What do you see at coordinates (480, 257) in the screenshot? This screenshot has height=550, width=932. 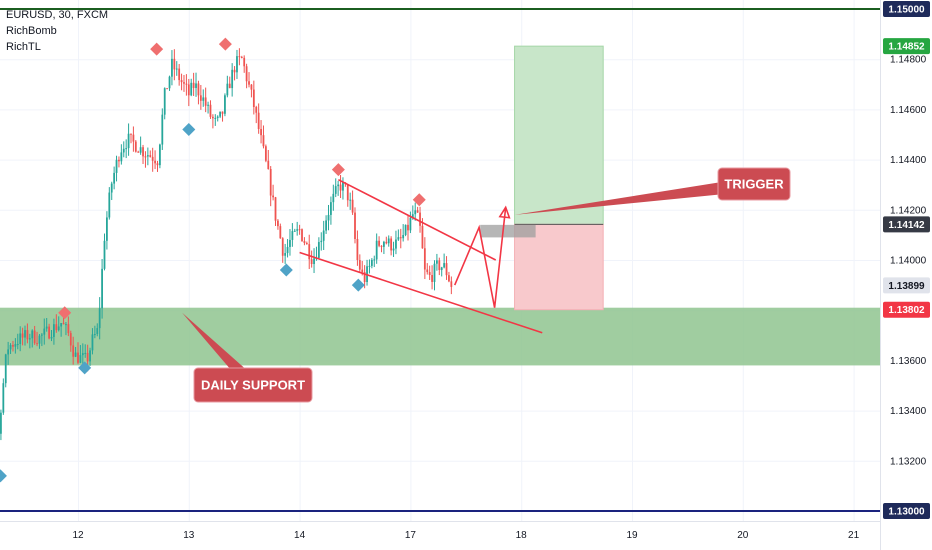 I see `projection-path` at bounding box center [480, 257].